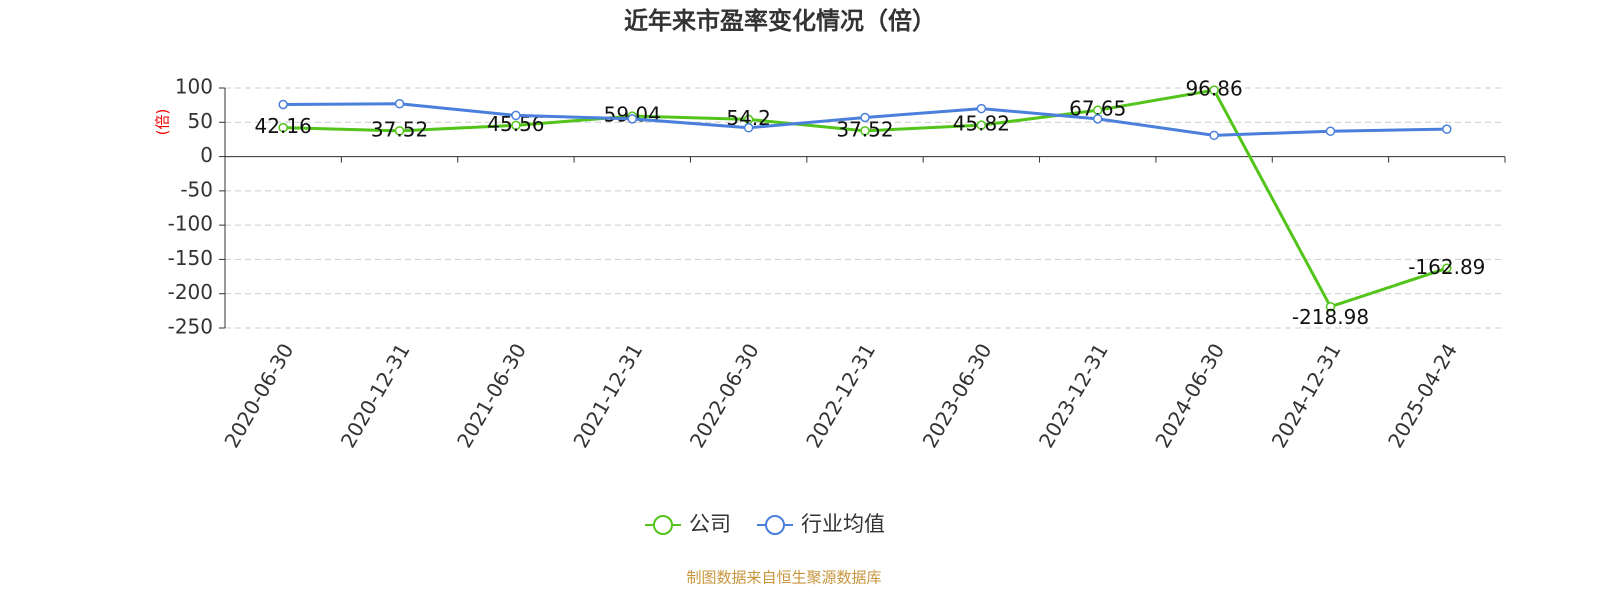  I want to click on legend-label: 公司, so click(710, 524).